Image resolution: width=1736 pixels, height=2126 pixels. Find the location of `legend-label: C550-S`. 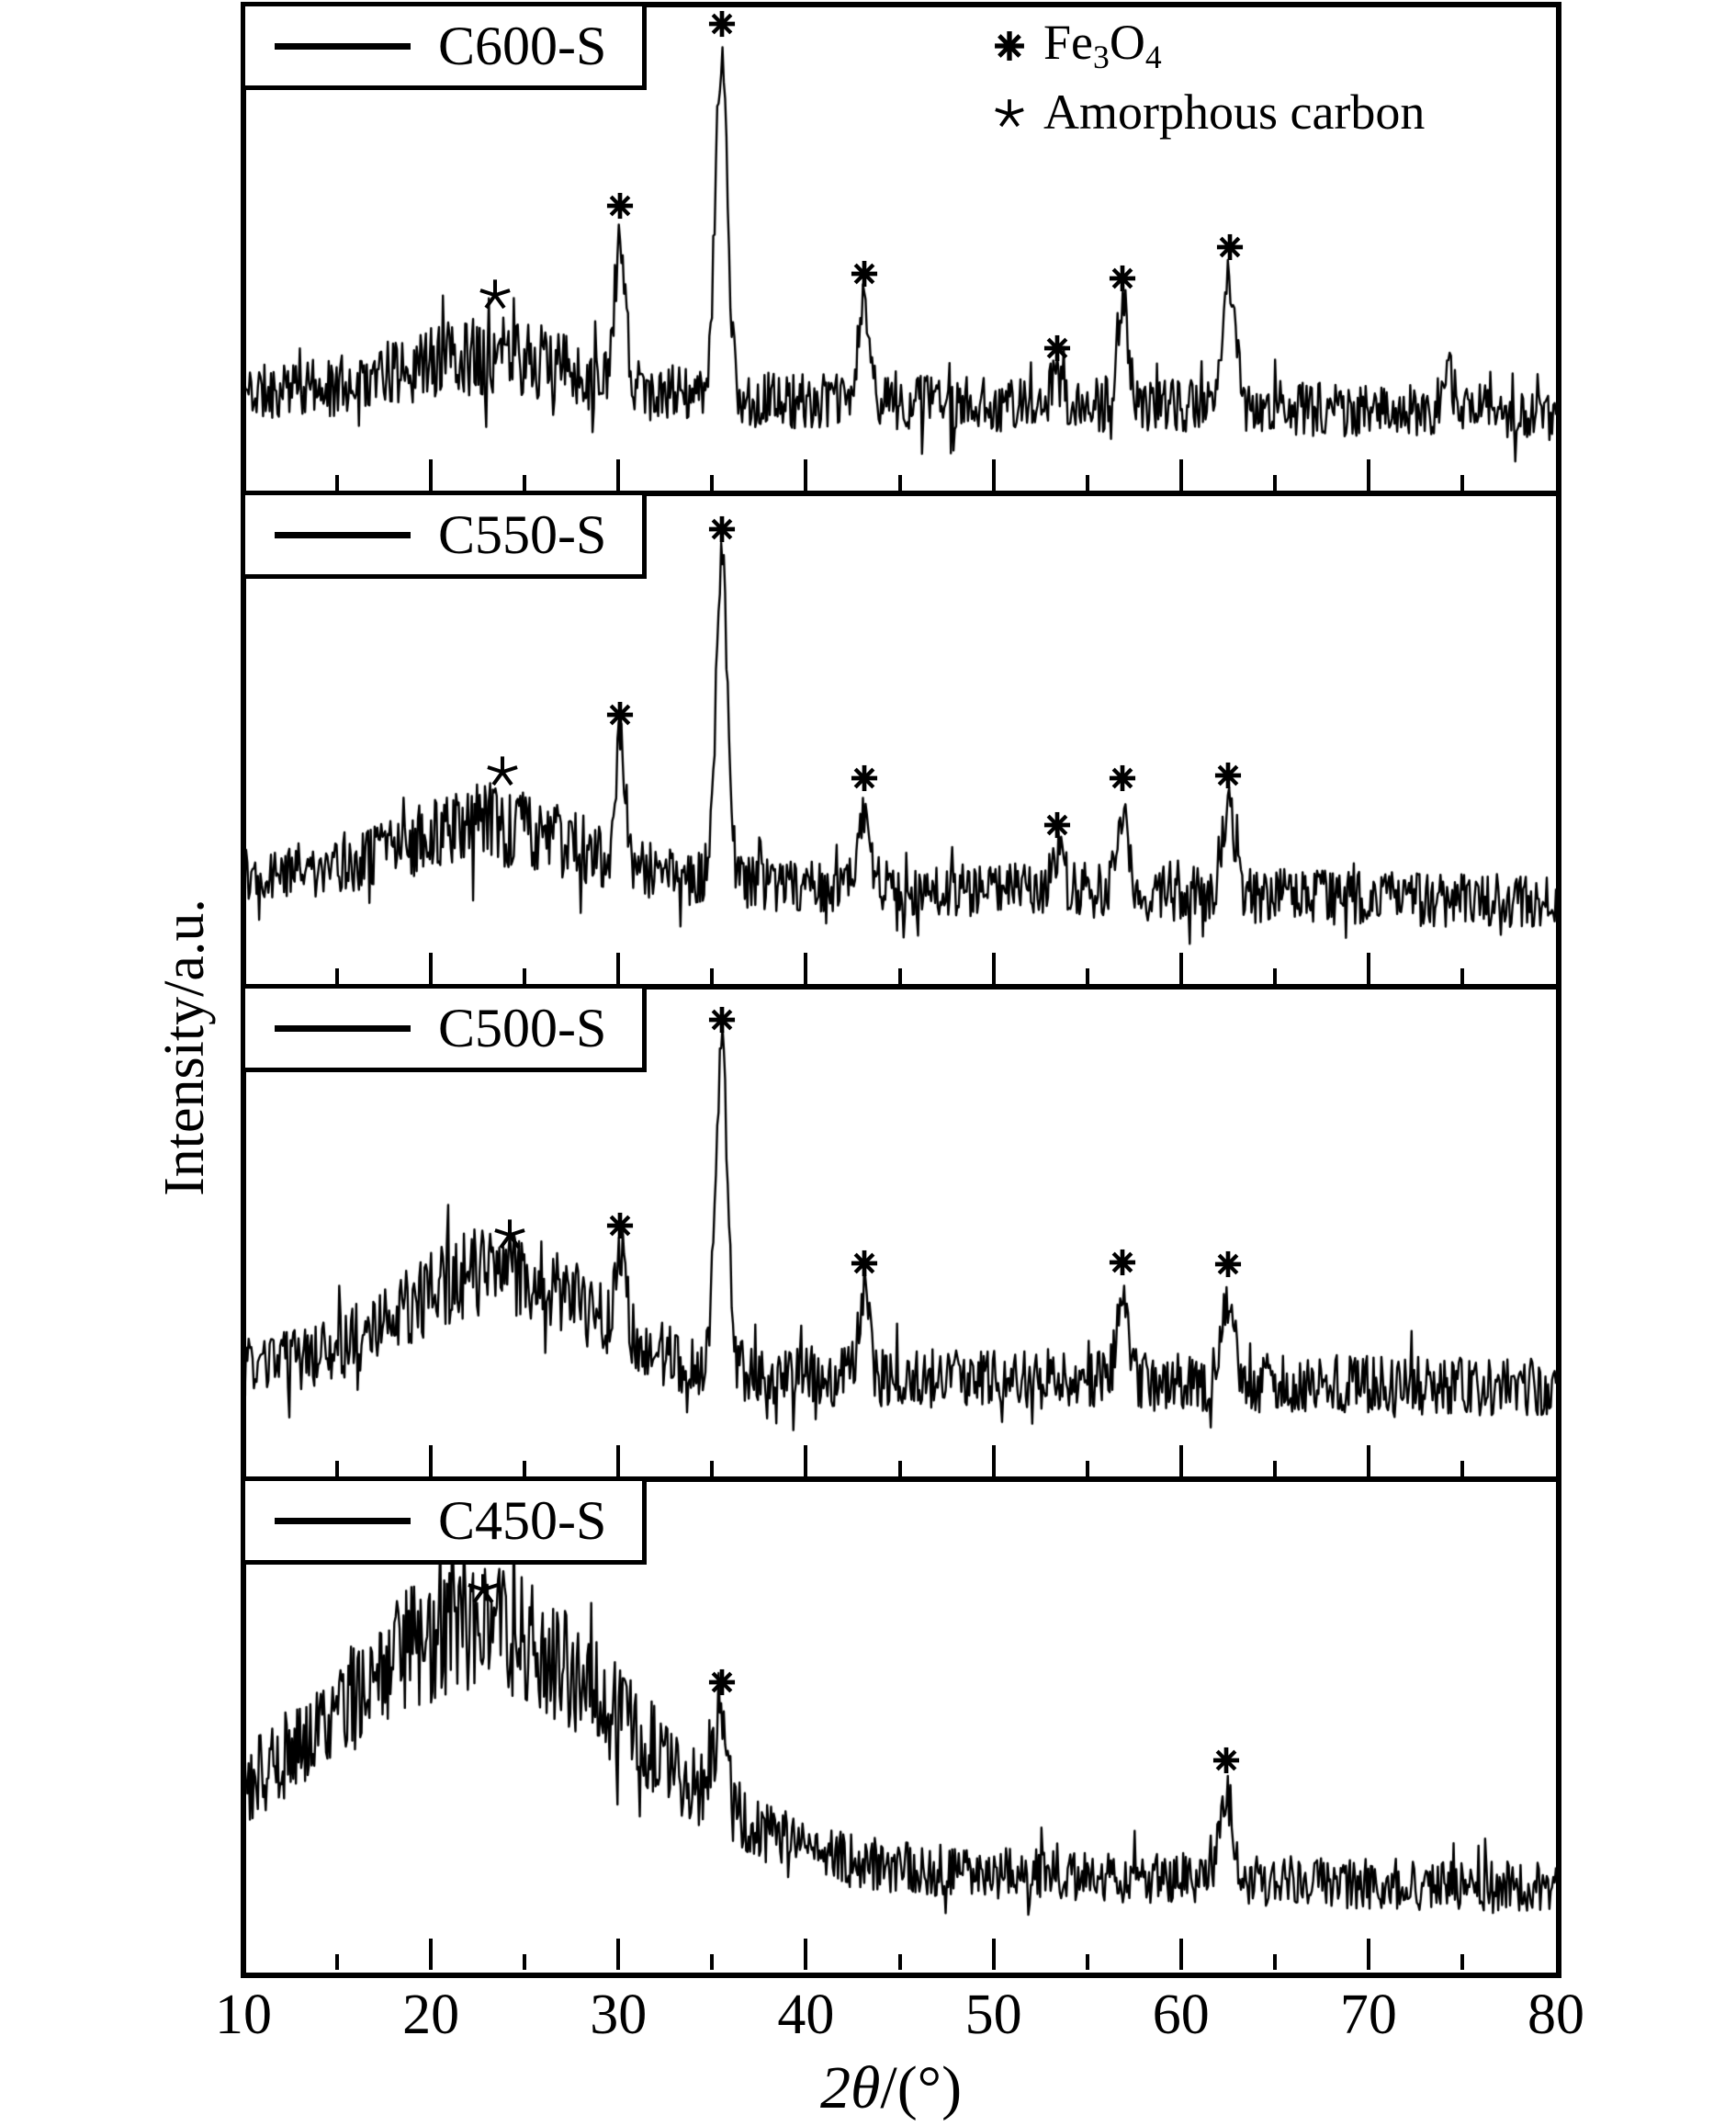

legend-label: C550-S is located at coordinates (522, 534).